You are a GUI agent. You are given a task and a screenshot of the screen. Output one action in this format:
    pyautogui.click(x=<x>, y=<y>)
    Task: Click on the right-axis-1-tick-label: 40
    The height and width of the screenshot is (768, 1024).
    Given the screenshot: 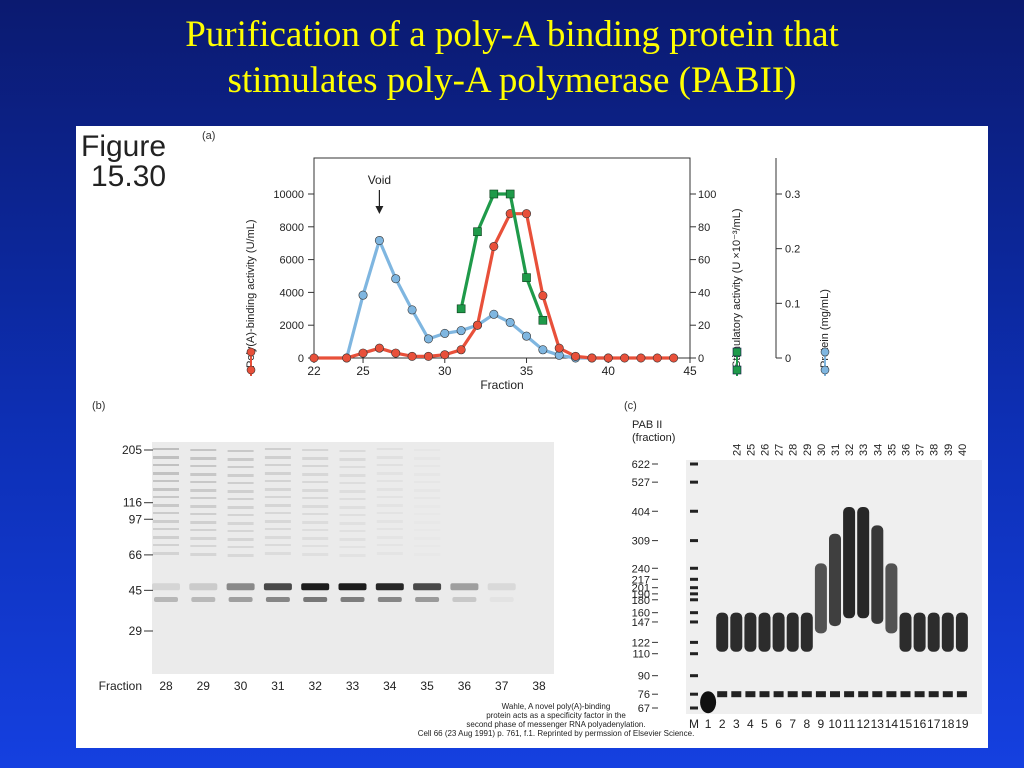 What is the action you would take?
    pyautogui.click(x=704, y=293)
    